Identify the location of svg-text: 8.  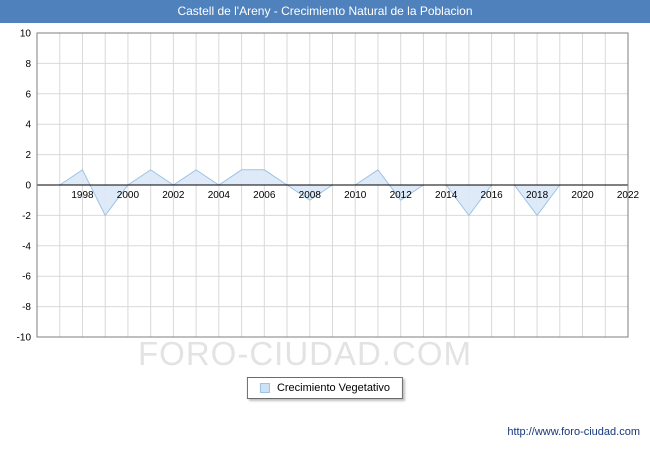
(28, 64).